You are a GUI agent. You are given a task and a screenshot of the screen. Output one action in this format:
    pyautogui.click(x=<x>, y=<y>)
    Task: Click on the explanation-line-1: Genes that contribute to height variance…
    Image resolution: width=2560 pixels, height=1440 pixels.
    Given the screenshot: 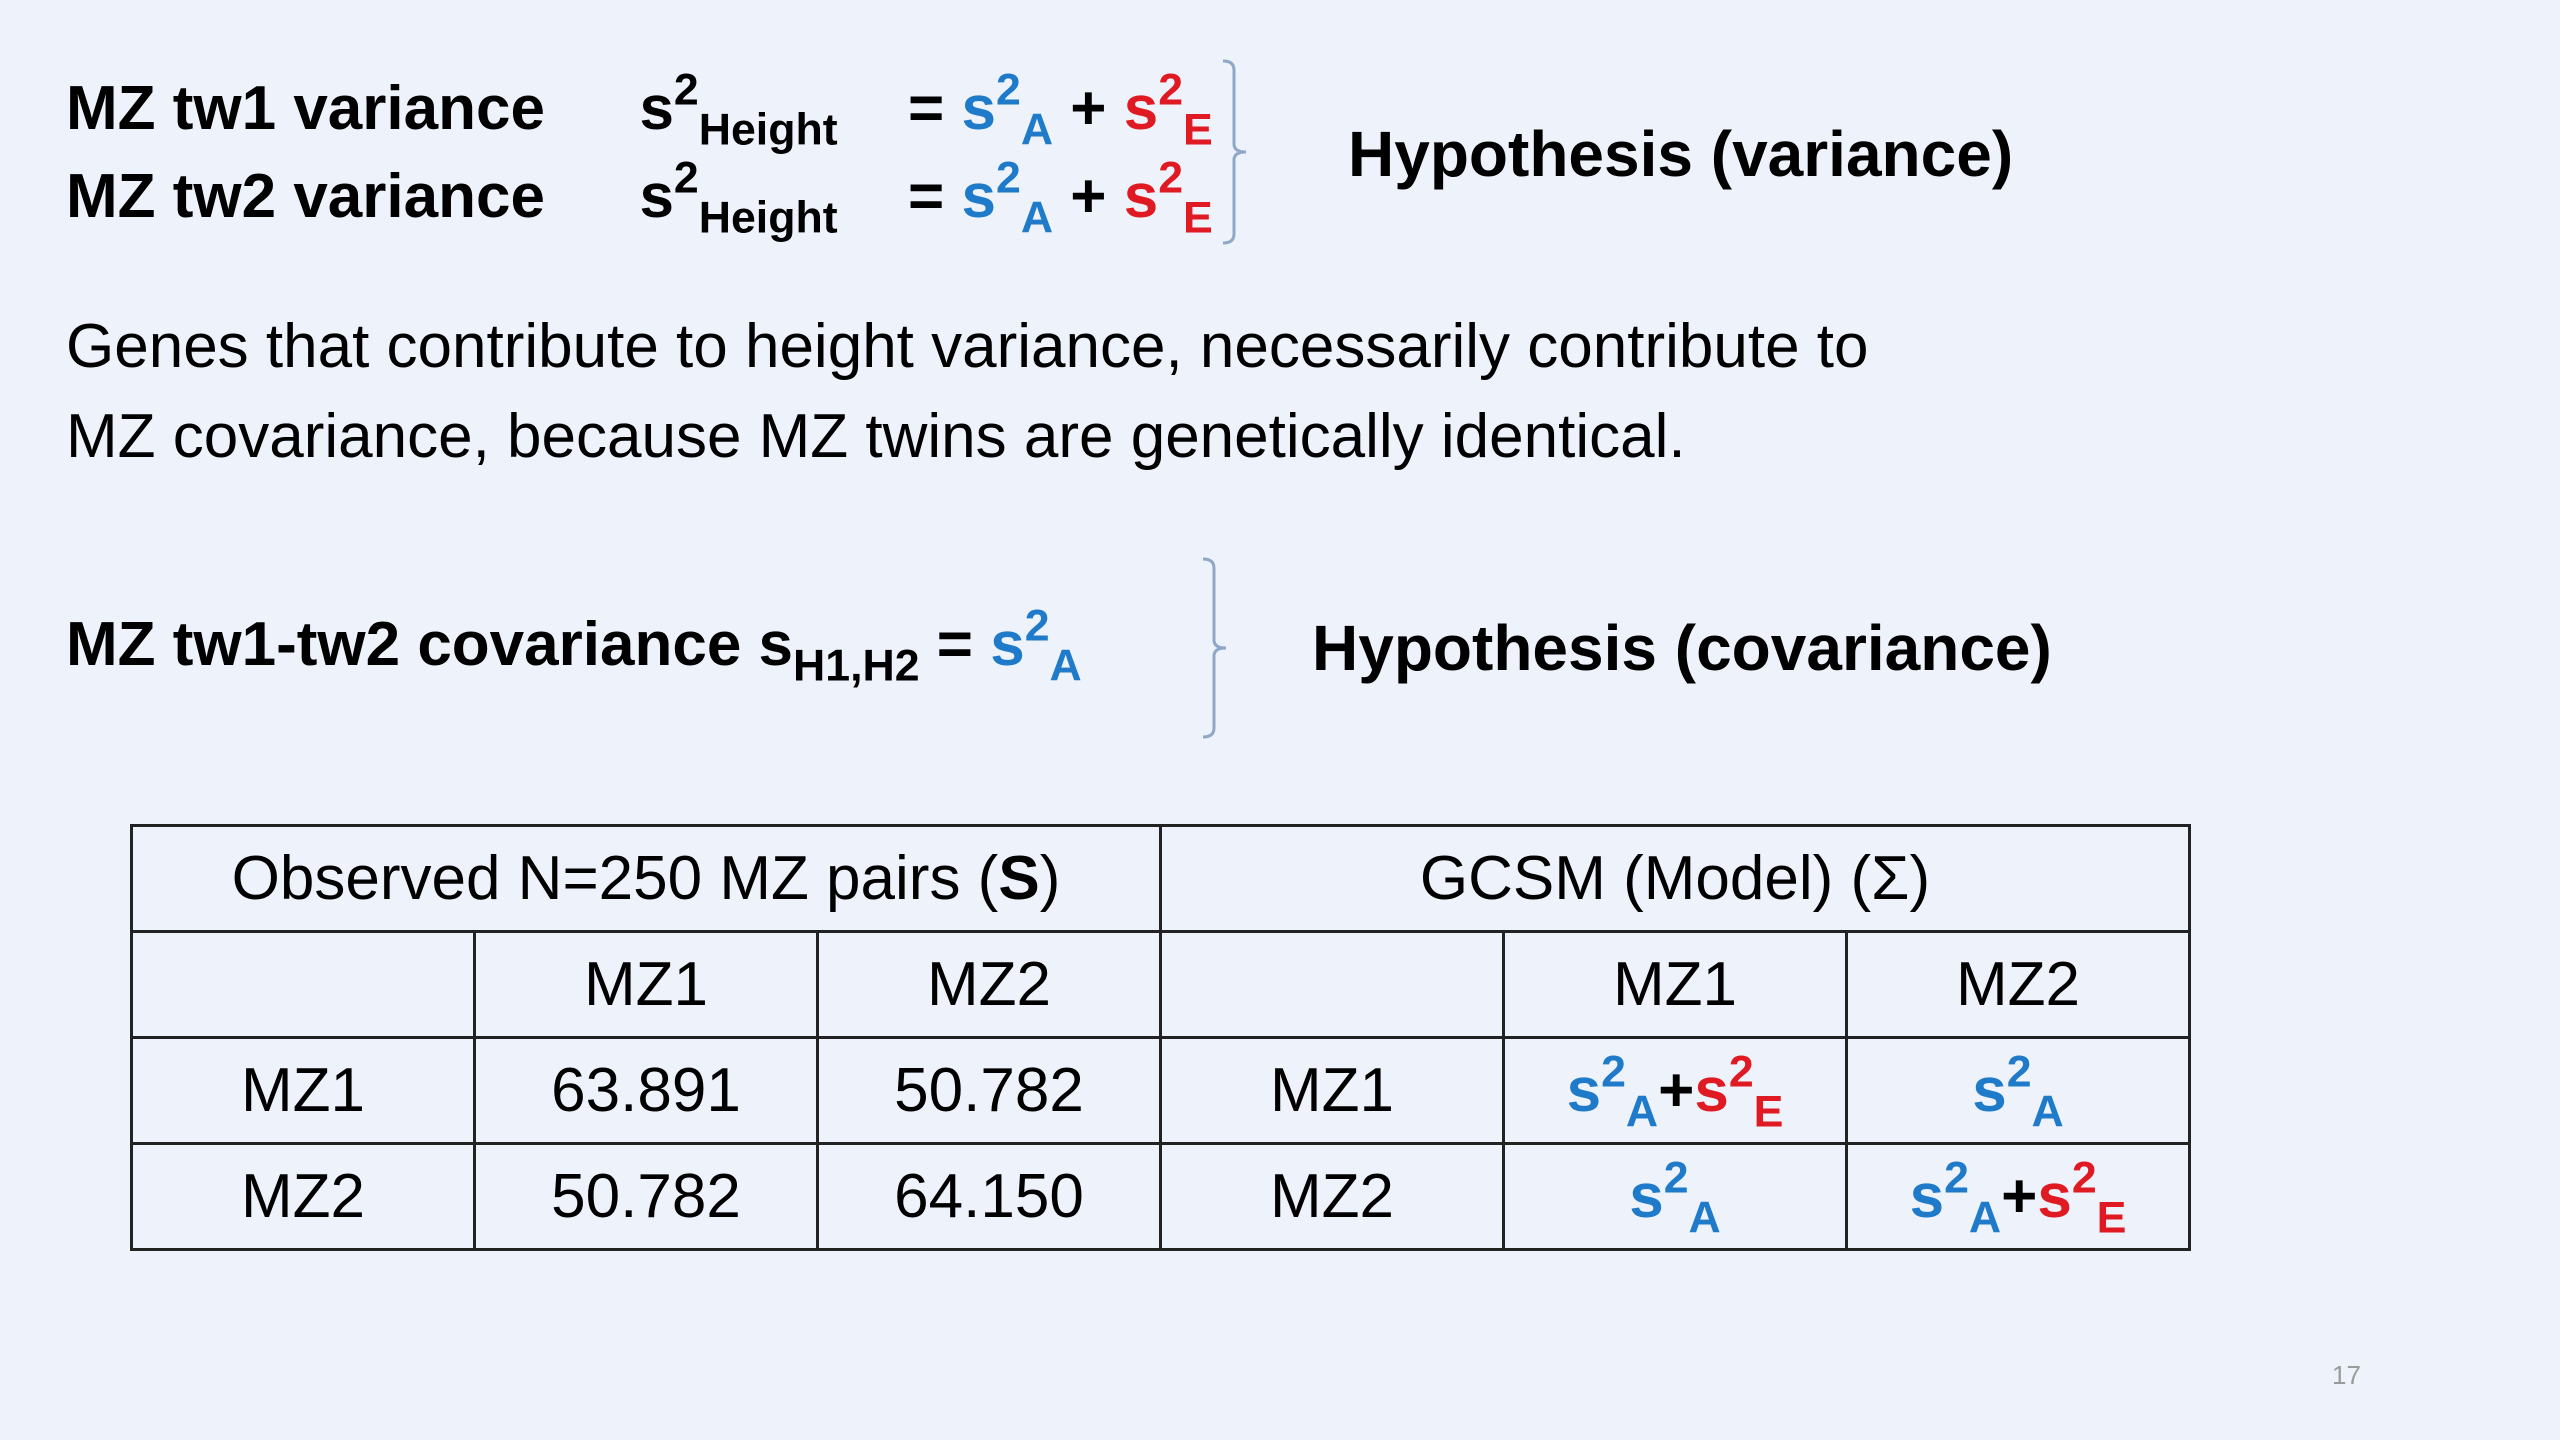 What is the action you would take?
    pyautogui.click(x=967, y=346)
    